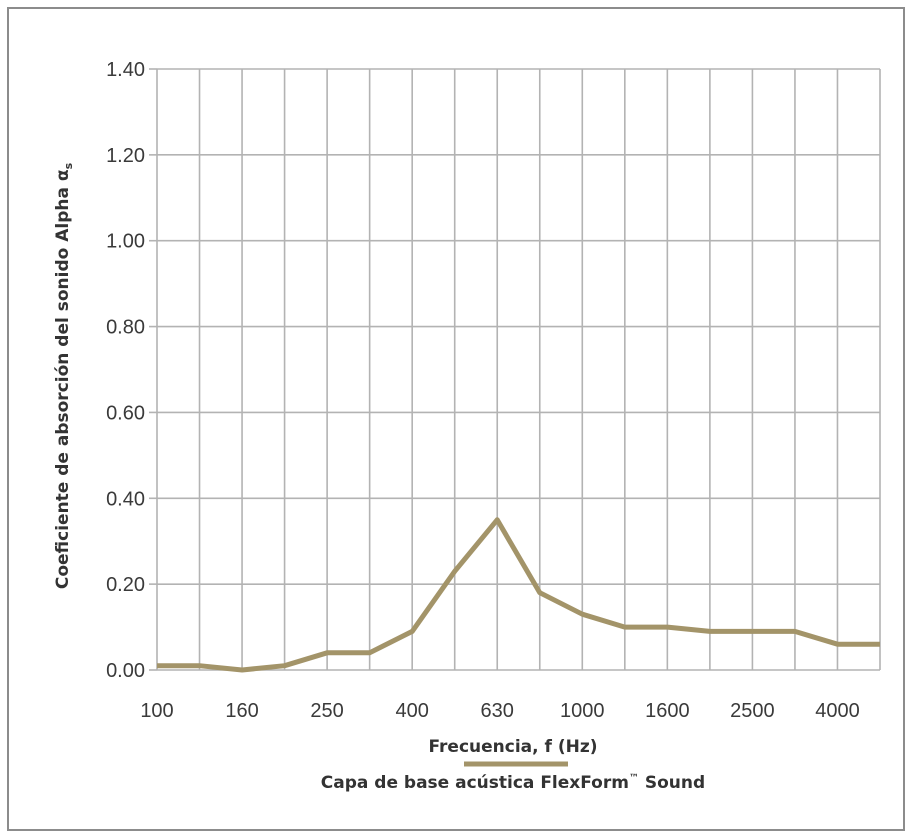  I want to click on series-layer, so click(518, 595).